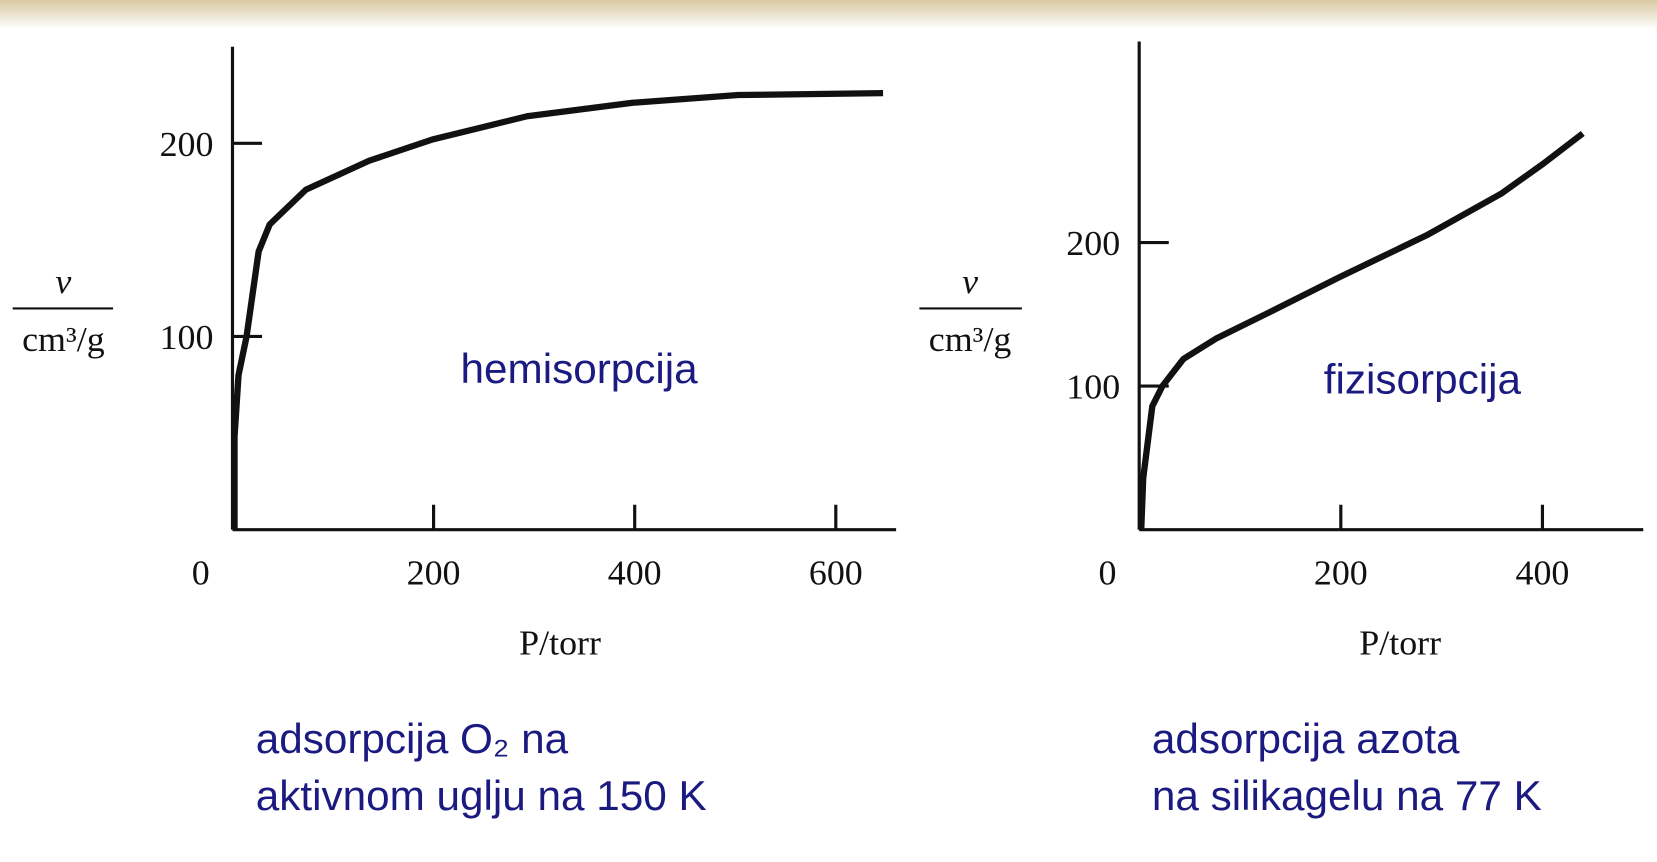 Image resolution: width=1657 pixels, height=862 pixels. I want to click on caption: adsorpcija O₂ na, so click(412, 738).